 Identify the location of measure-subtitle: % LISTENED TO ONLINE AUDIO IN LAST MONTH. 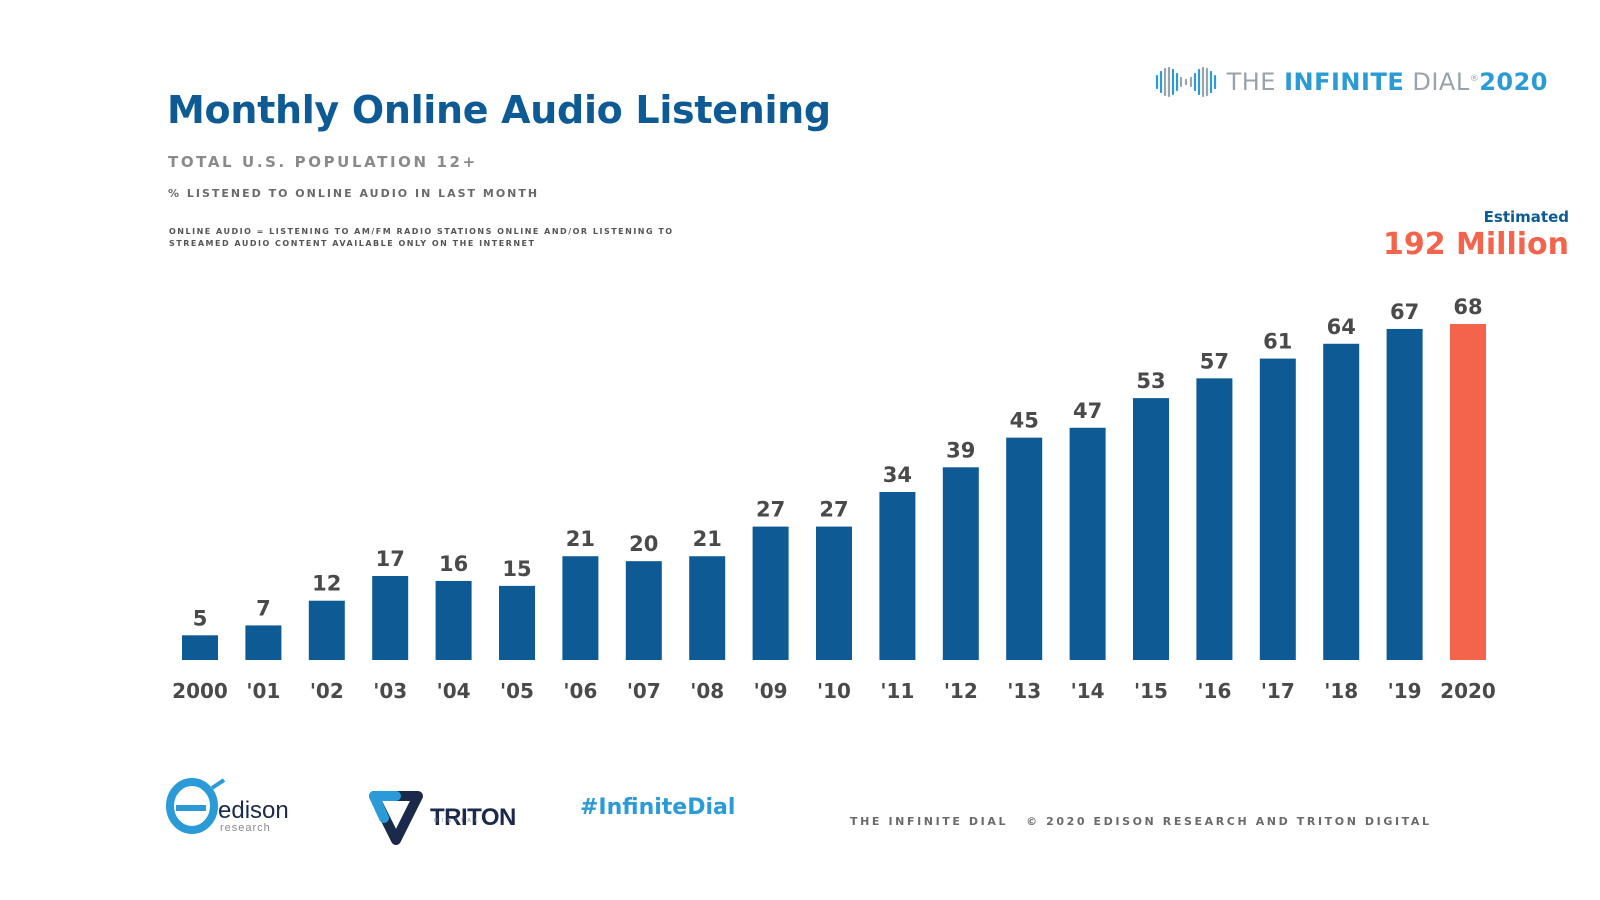
(354, 193).